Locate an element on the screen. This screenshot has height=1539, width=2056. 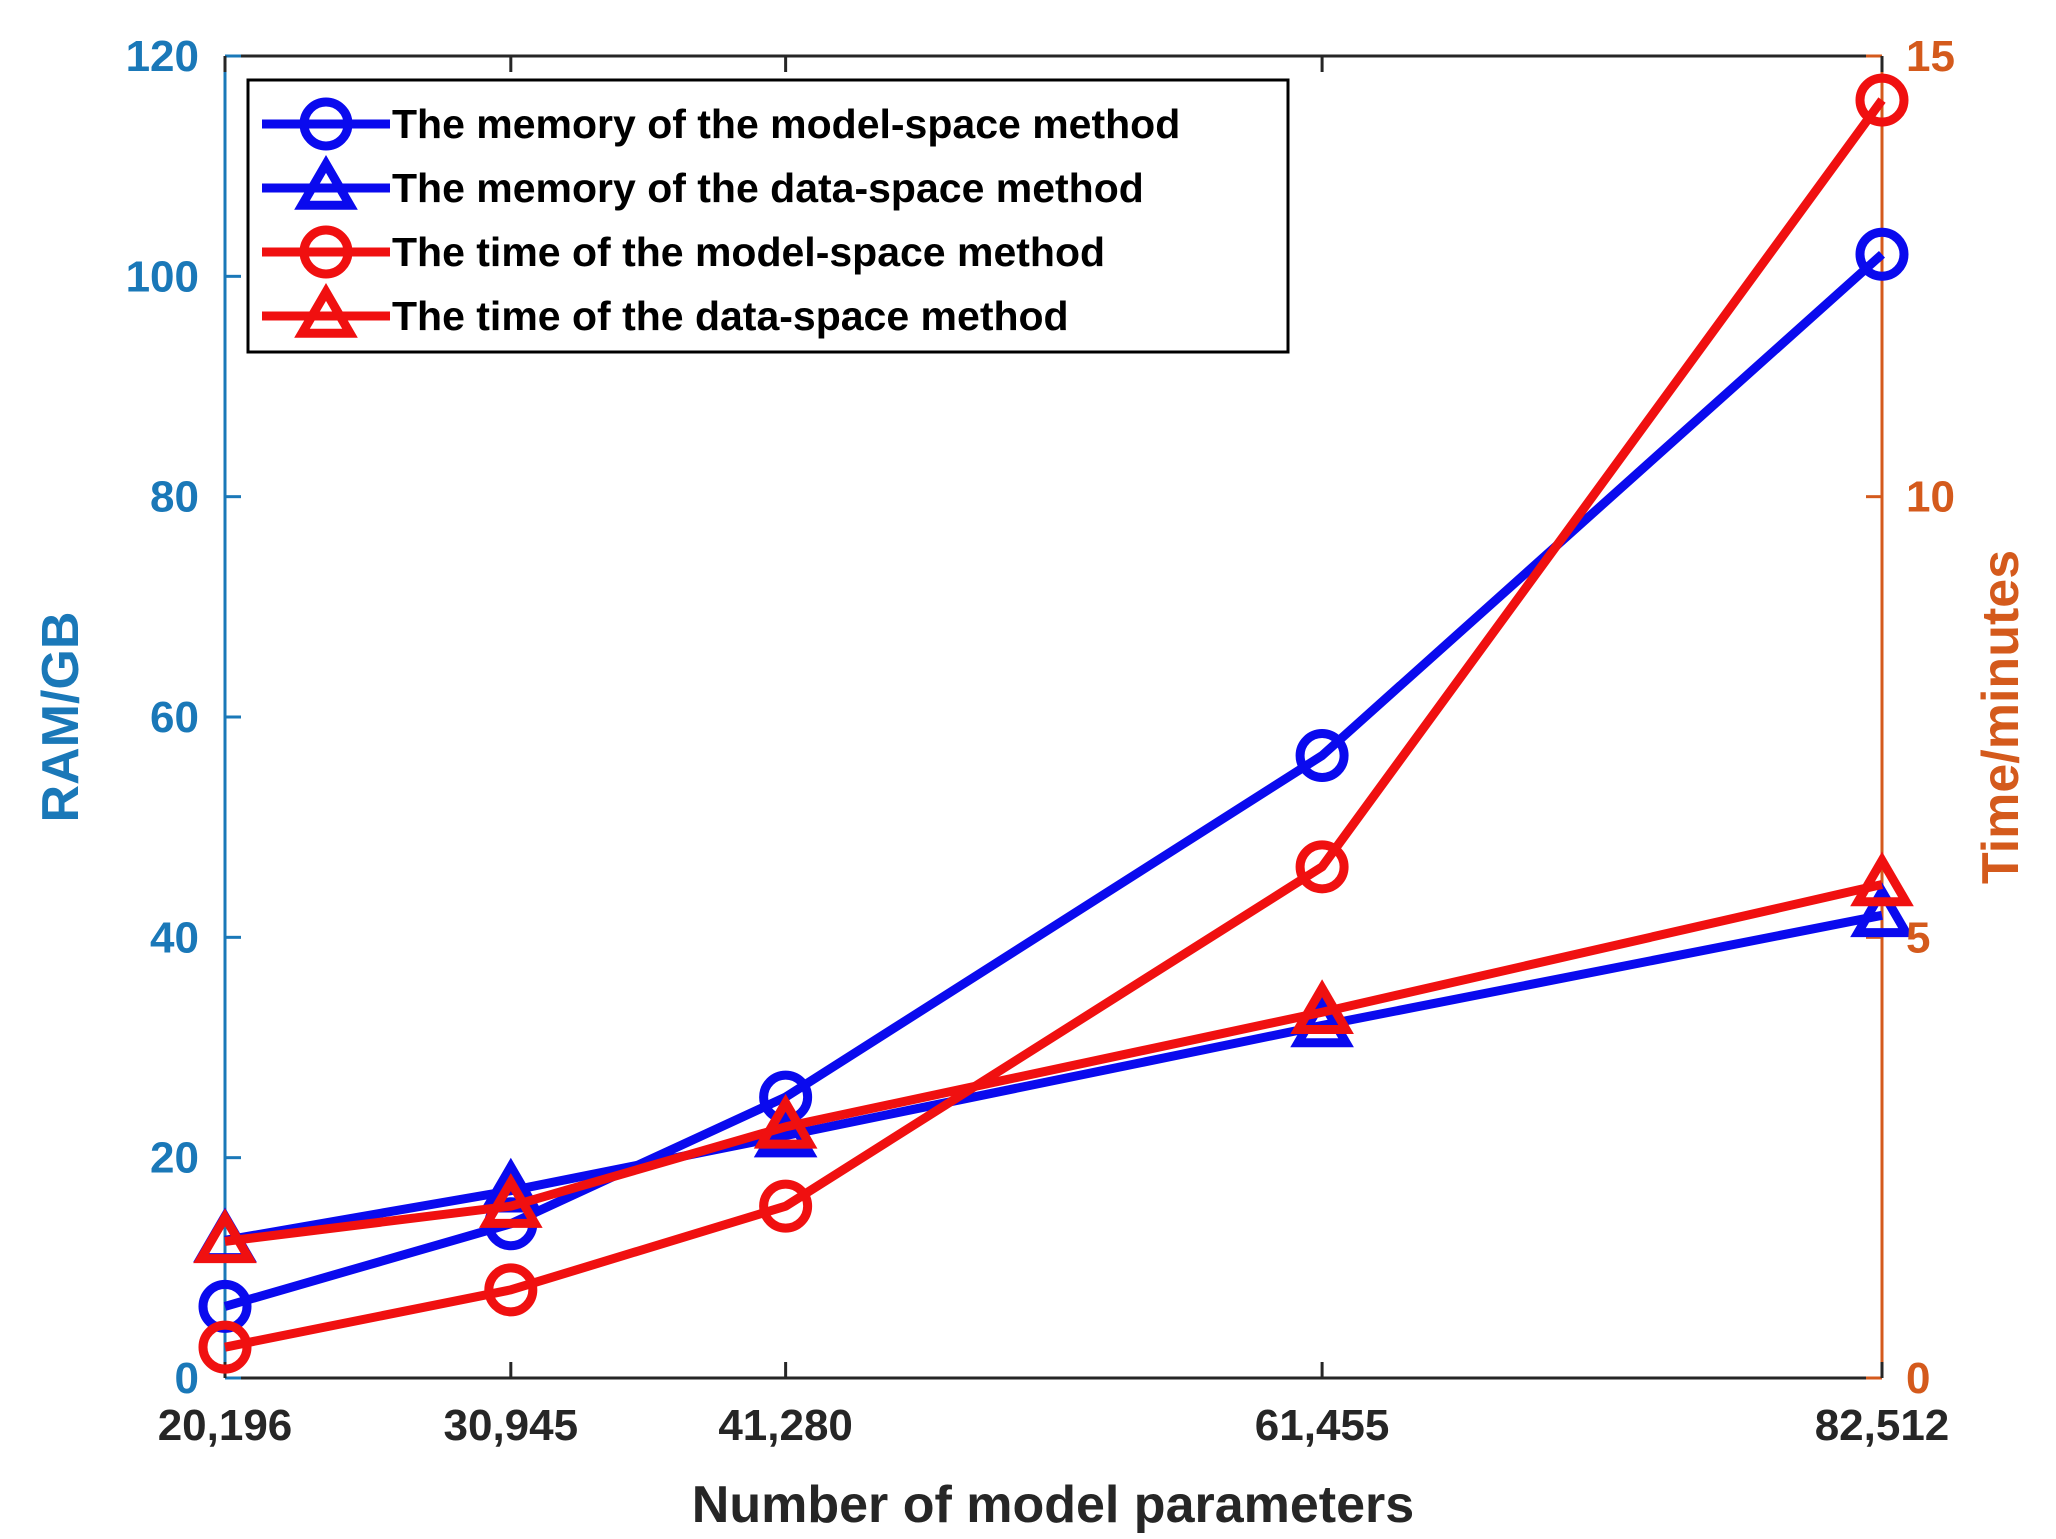
right-y-tick-label: 10 is located at coordinates (1930, 497).